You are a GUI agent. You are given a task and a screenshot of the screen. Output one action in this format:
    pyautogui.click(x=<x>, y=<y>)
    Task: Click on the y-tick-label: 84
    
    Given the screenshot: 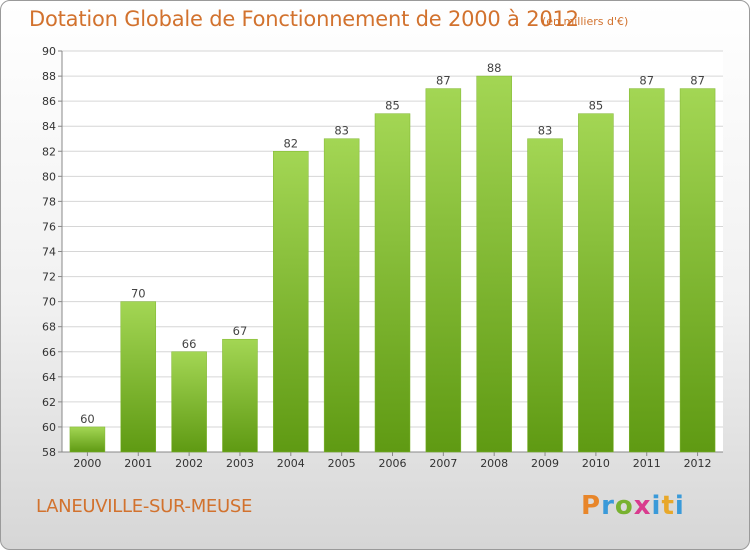 What is the action you would take?
    pyautogui.click(x=49, y=126)
    